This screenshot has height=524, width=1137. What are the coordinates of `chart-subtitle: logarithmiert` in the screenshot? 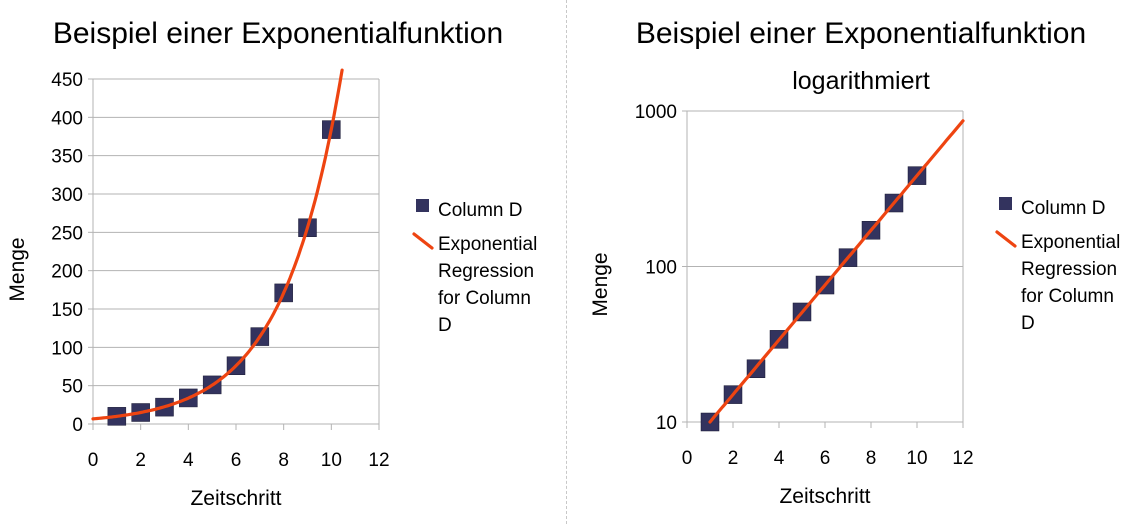 It's located at (861, 81).